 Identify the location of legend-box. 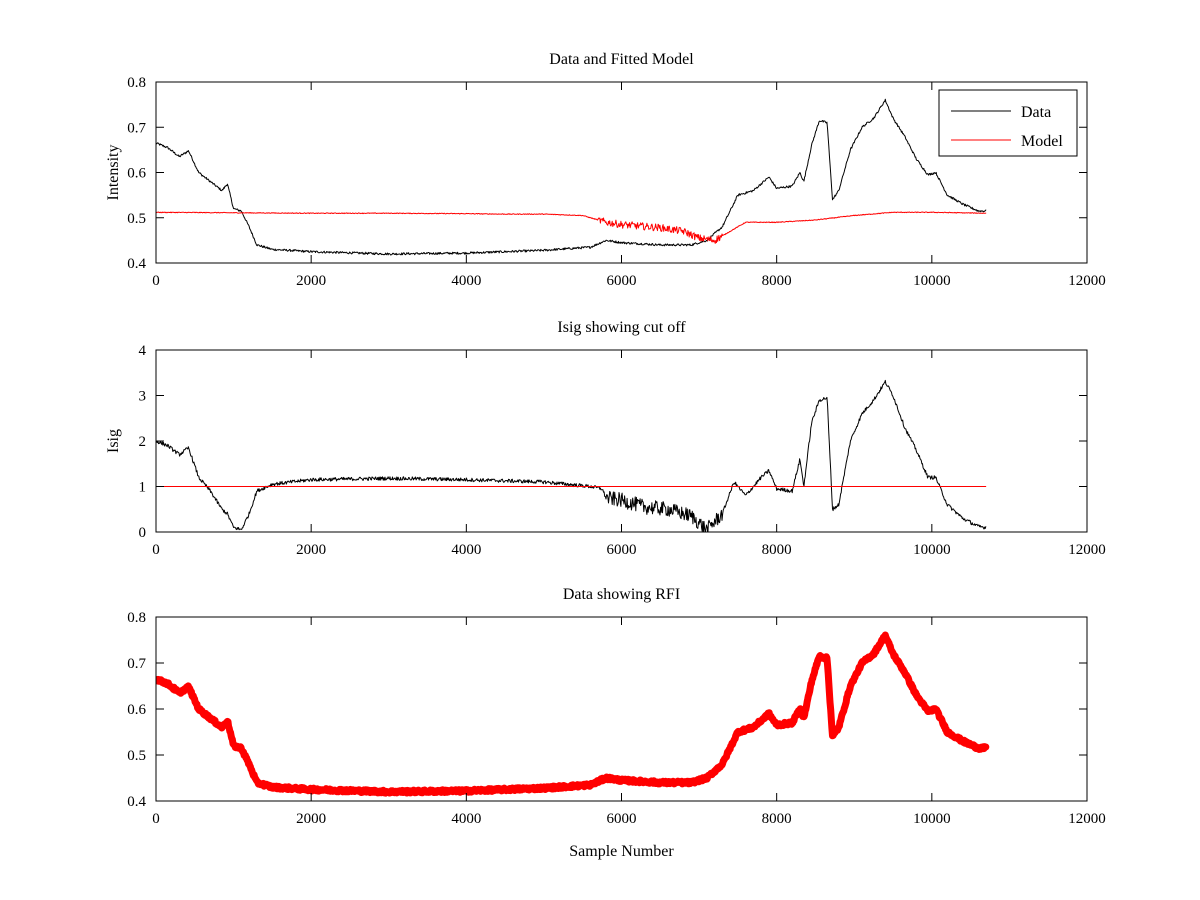
(1008, 123).